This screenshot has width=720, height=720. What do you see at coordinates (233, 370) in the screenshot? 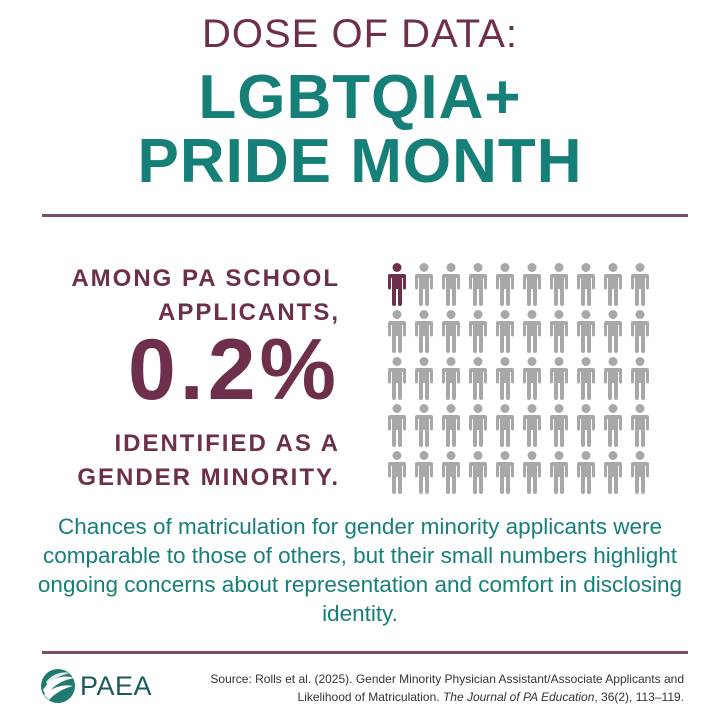
I see `stat-value: 0.2%` at bounding box center [233, 370].